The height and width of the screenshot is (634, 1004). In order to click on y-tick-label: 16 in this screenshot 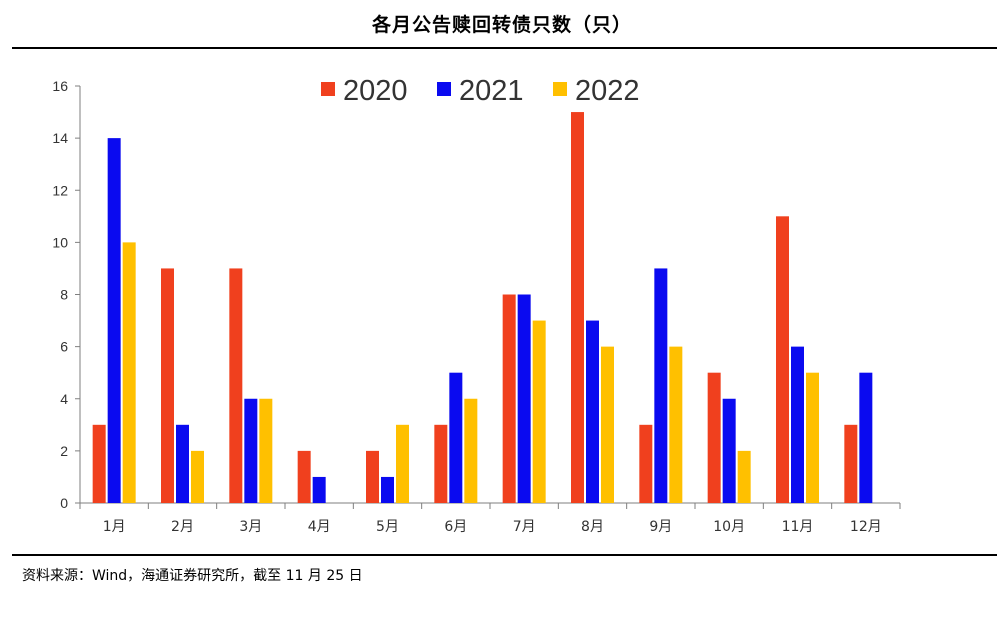, I will do `click(60, 86)`.